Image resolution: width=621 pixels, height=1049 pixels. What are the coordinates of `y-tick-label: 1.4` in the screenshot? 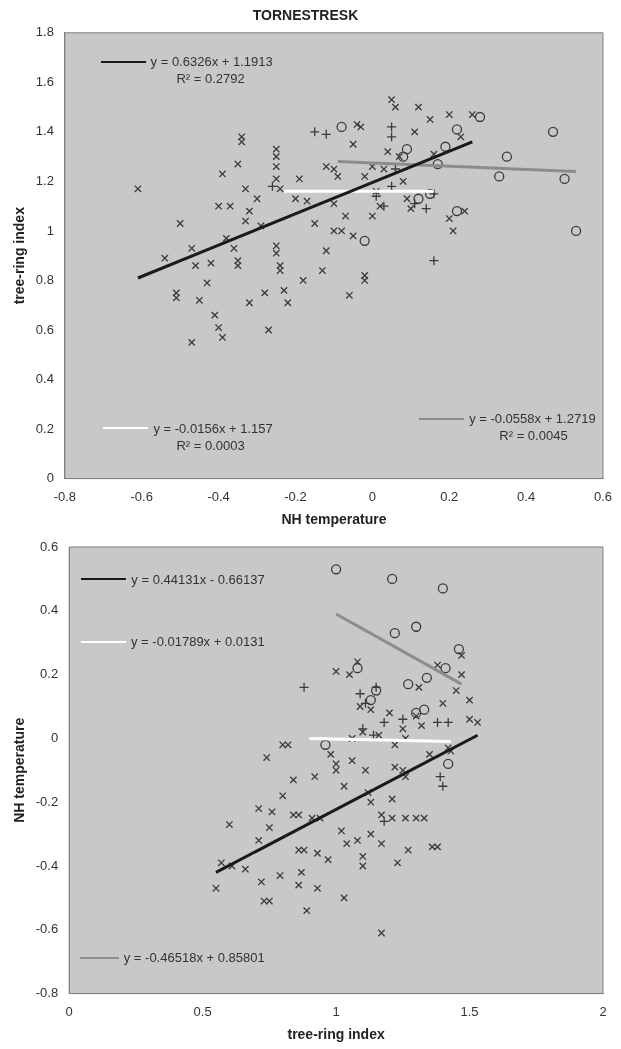 It's located at (44, 131).